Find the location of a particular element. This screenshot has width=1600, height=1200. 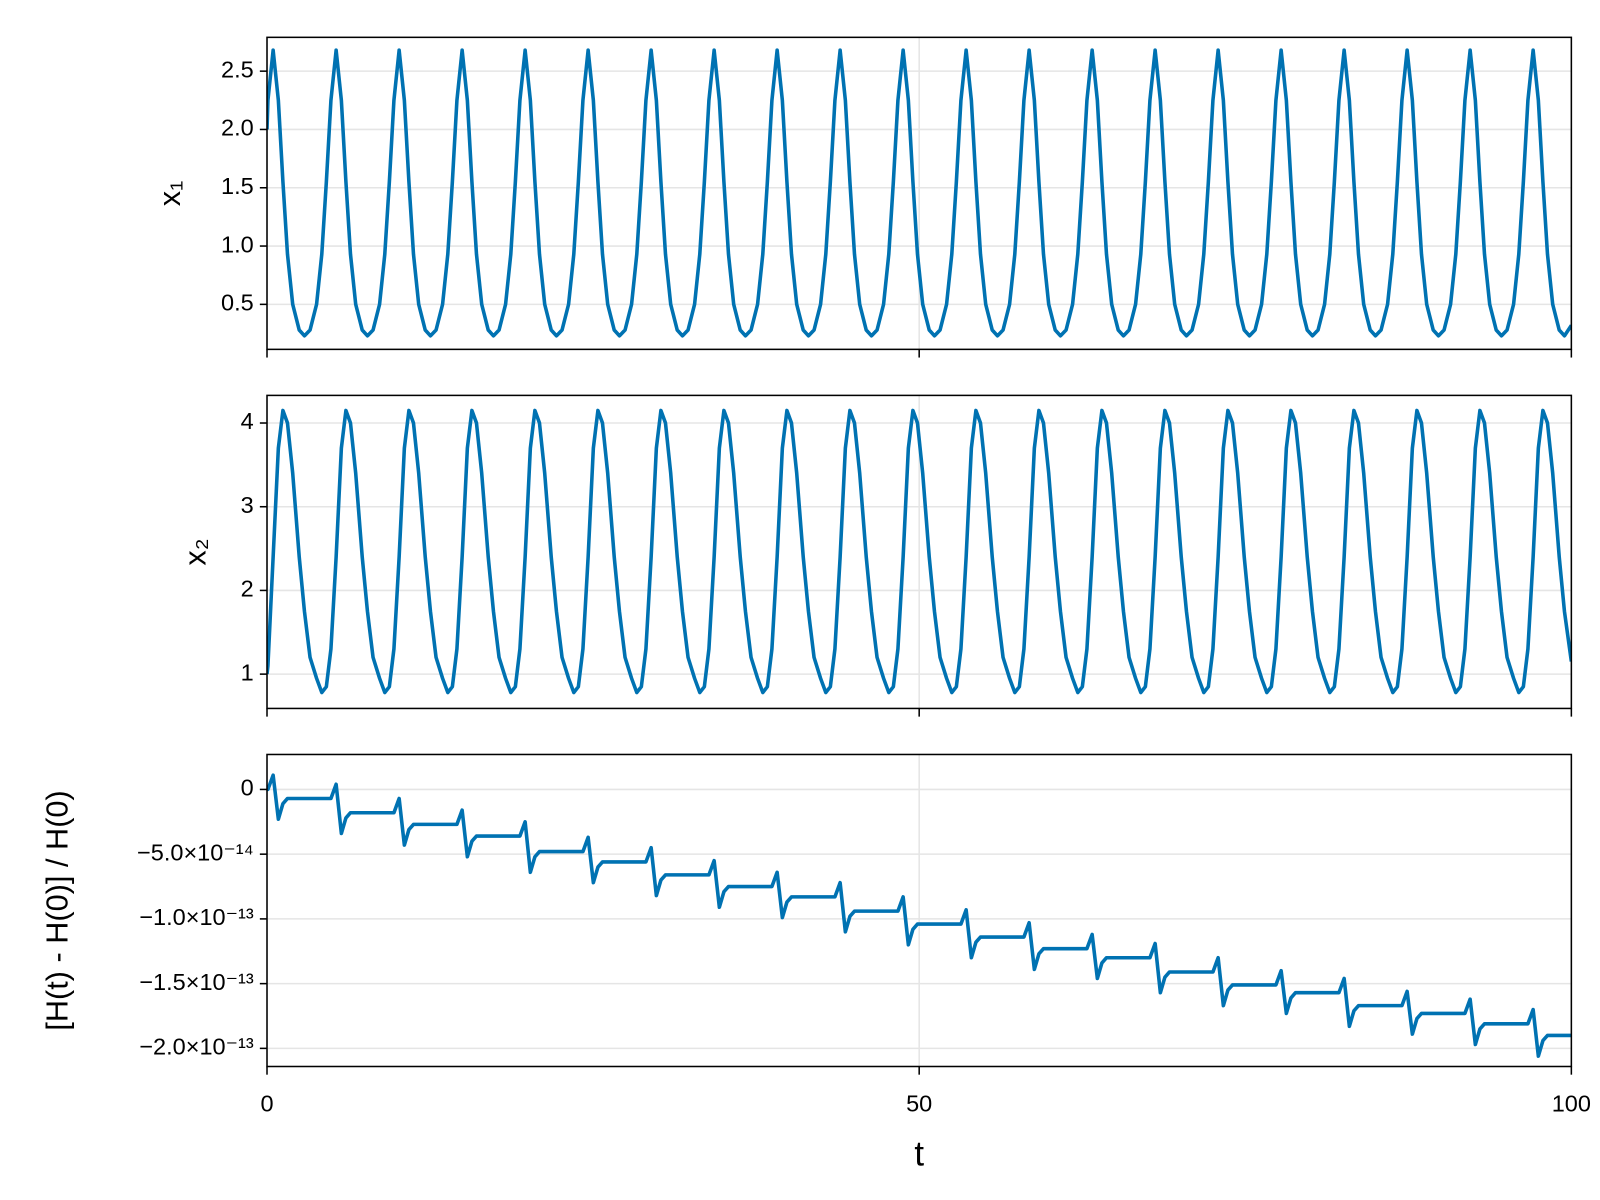

x-tick-label: 50 is located at coordinates (919, 1104).